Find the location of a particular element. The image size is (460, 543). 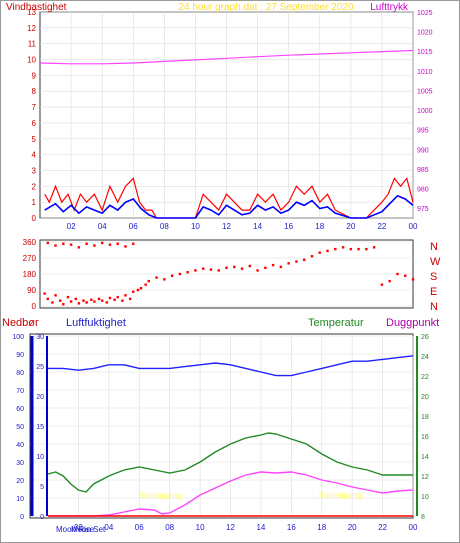

series-wind_avg is located at coordinates (229, 206).